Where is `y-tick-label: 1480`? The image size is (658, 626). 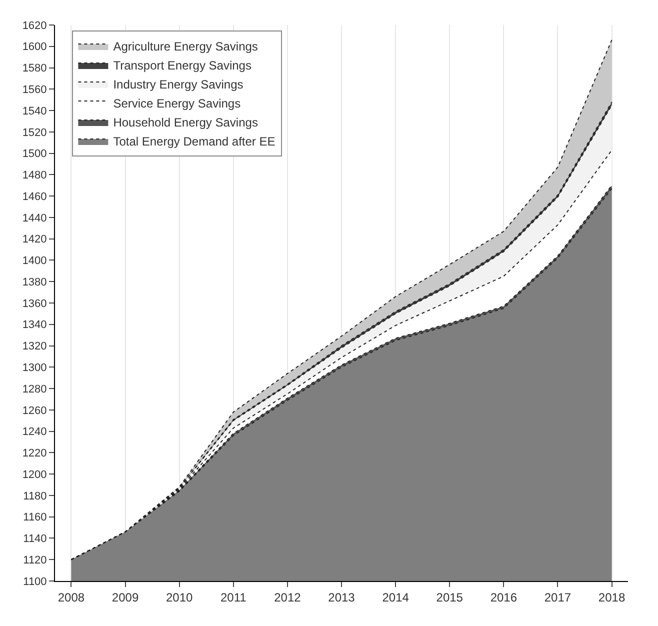 y-tick-label: 1480 is located at coordinates (34, 176).